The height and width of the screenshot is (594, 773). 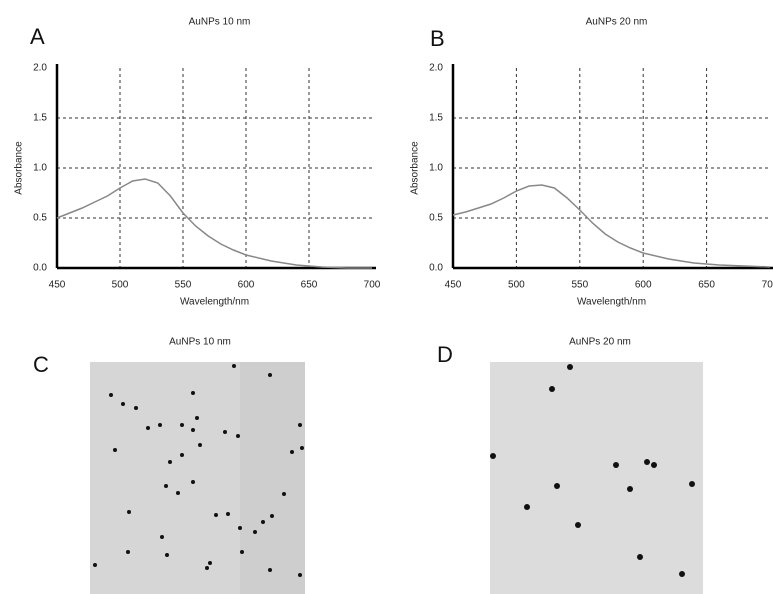 What do you see at coordinates (437, 38) in the screenshot?
I see `panel-label: B` at bounding box center [437, 38].